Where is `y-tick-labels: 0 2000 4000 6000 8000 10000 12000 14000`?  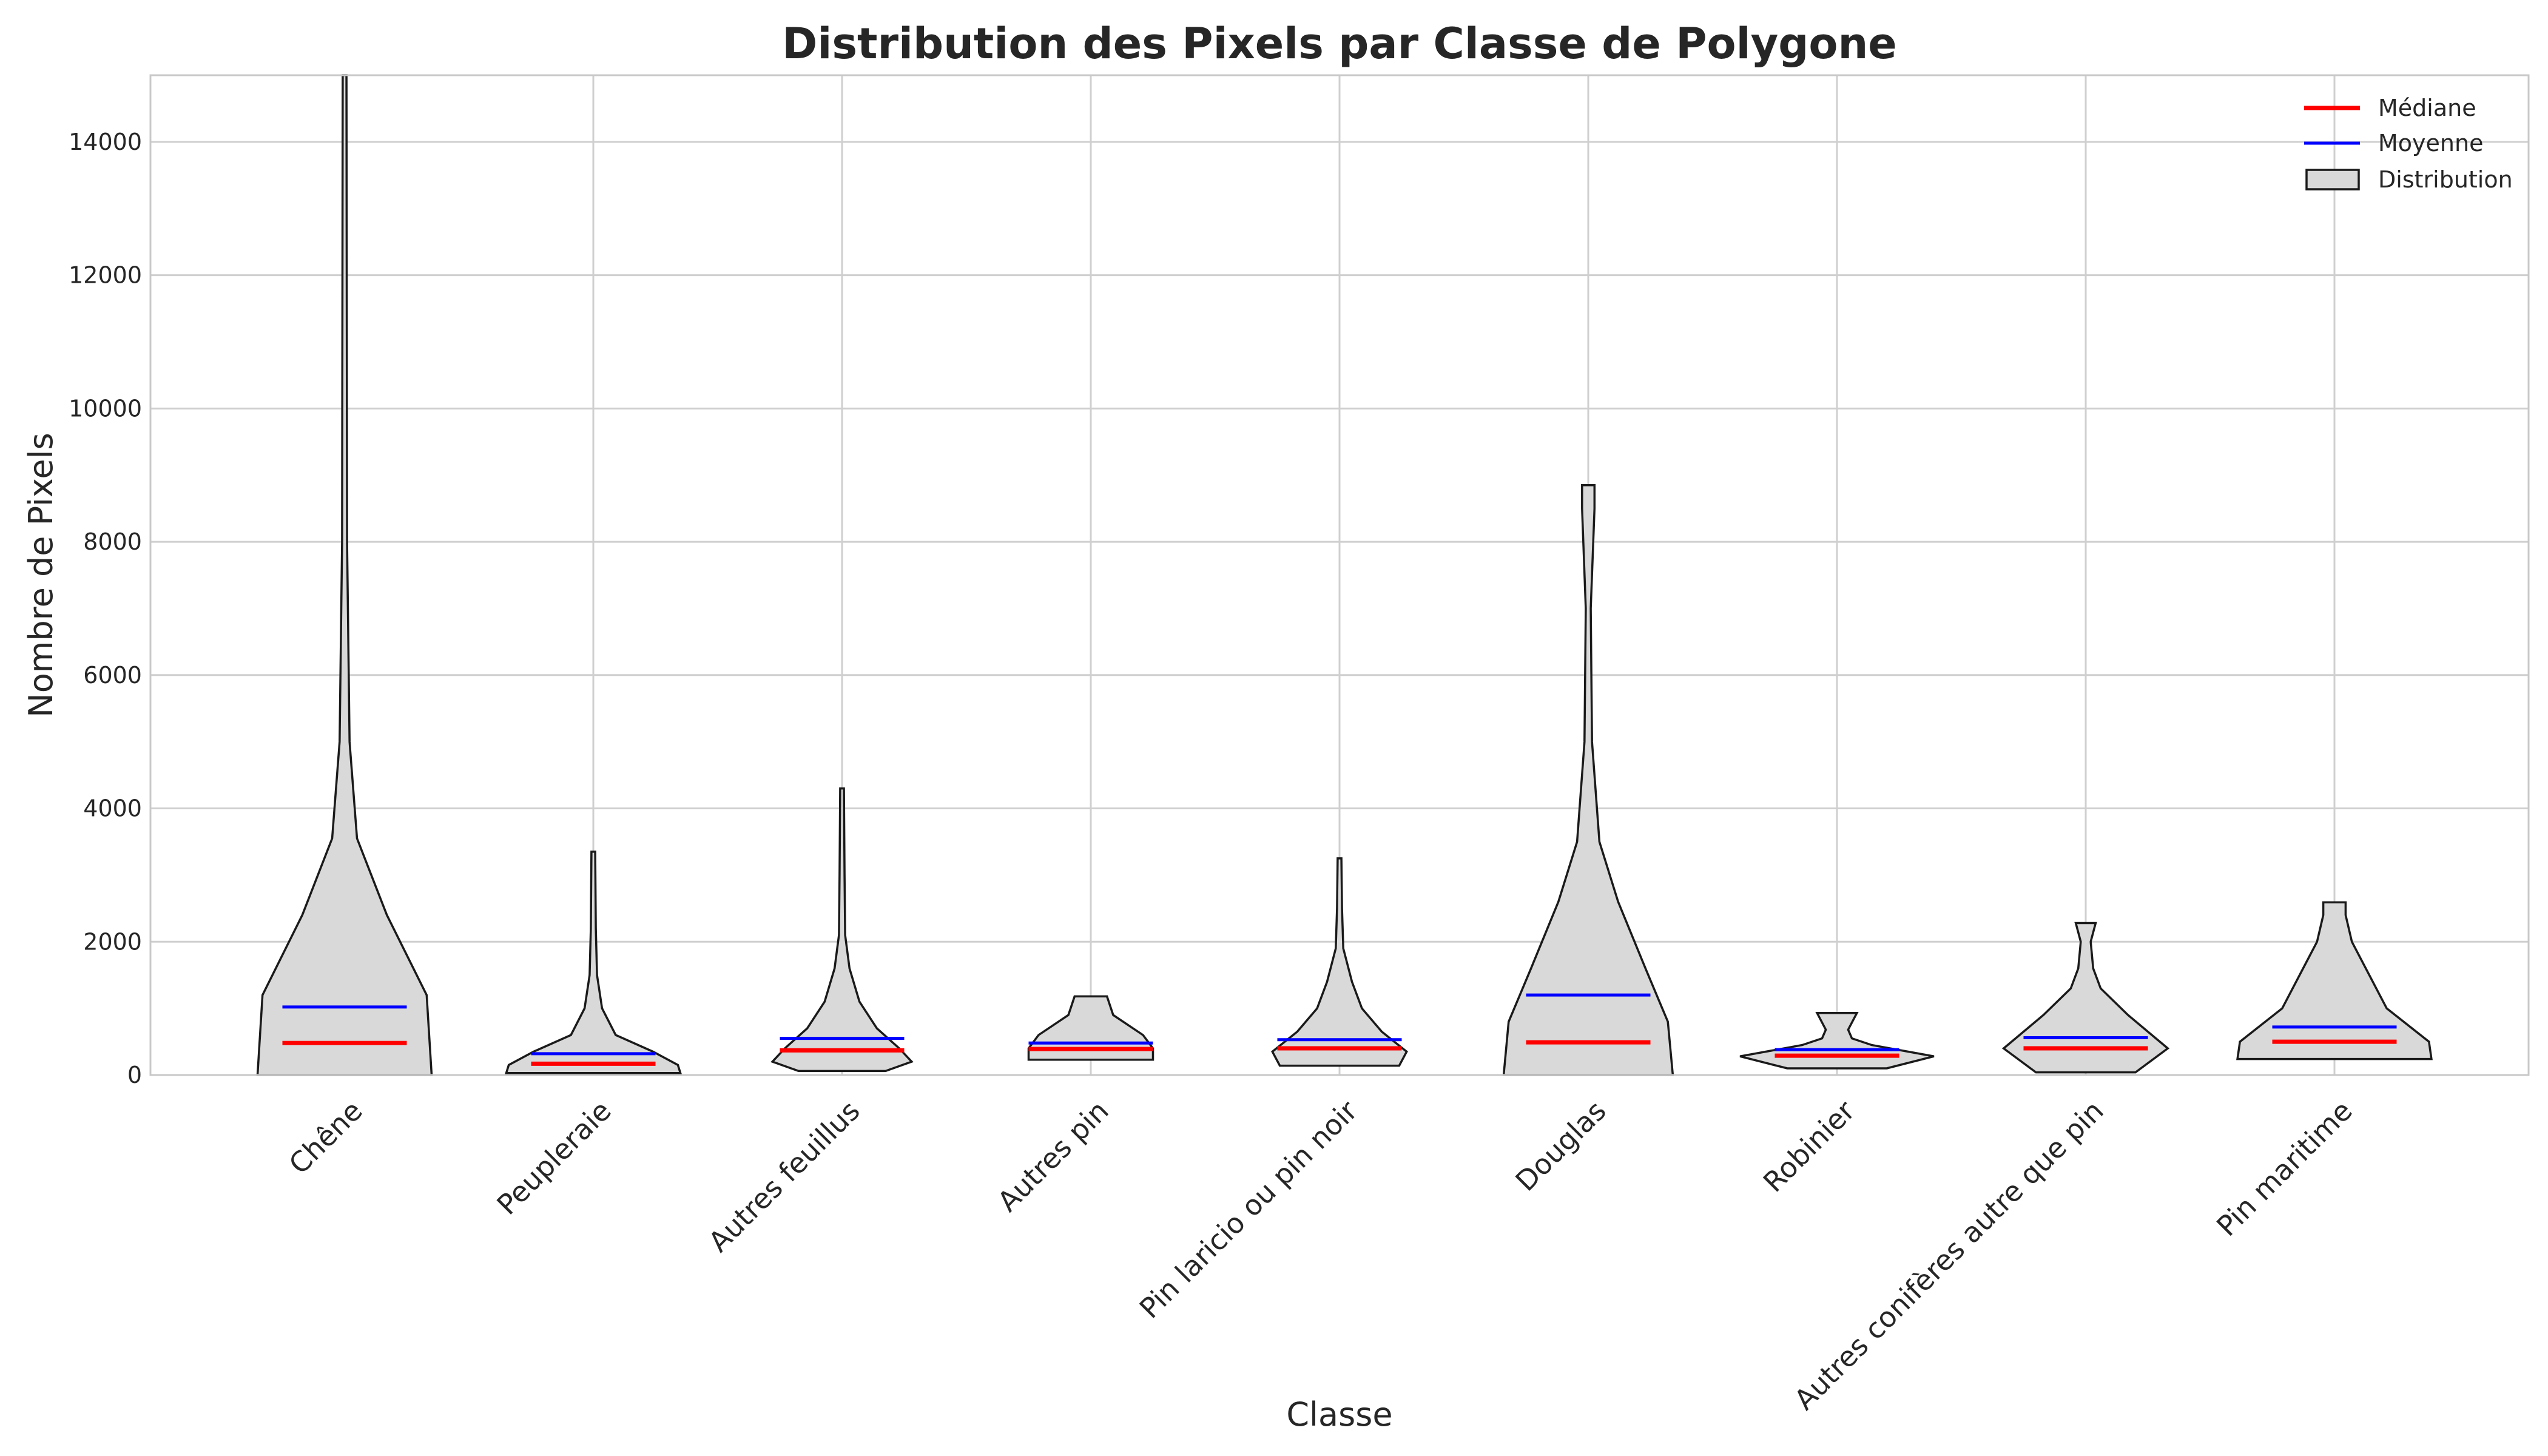
y-tick-labels: 0 2000 4000 6000 8000 10000 12000 14000 is located at coordinates (105, 608).